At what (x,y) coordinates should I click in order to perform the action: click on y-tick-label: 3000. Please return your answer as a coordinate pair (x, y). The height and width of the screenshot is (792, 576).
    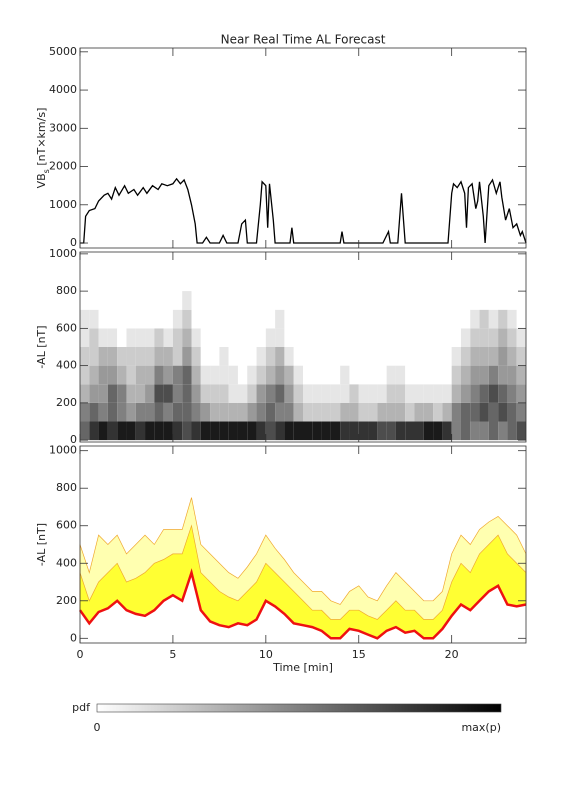
    Looking at the image, I should click on (63, 127).